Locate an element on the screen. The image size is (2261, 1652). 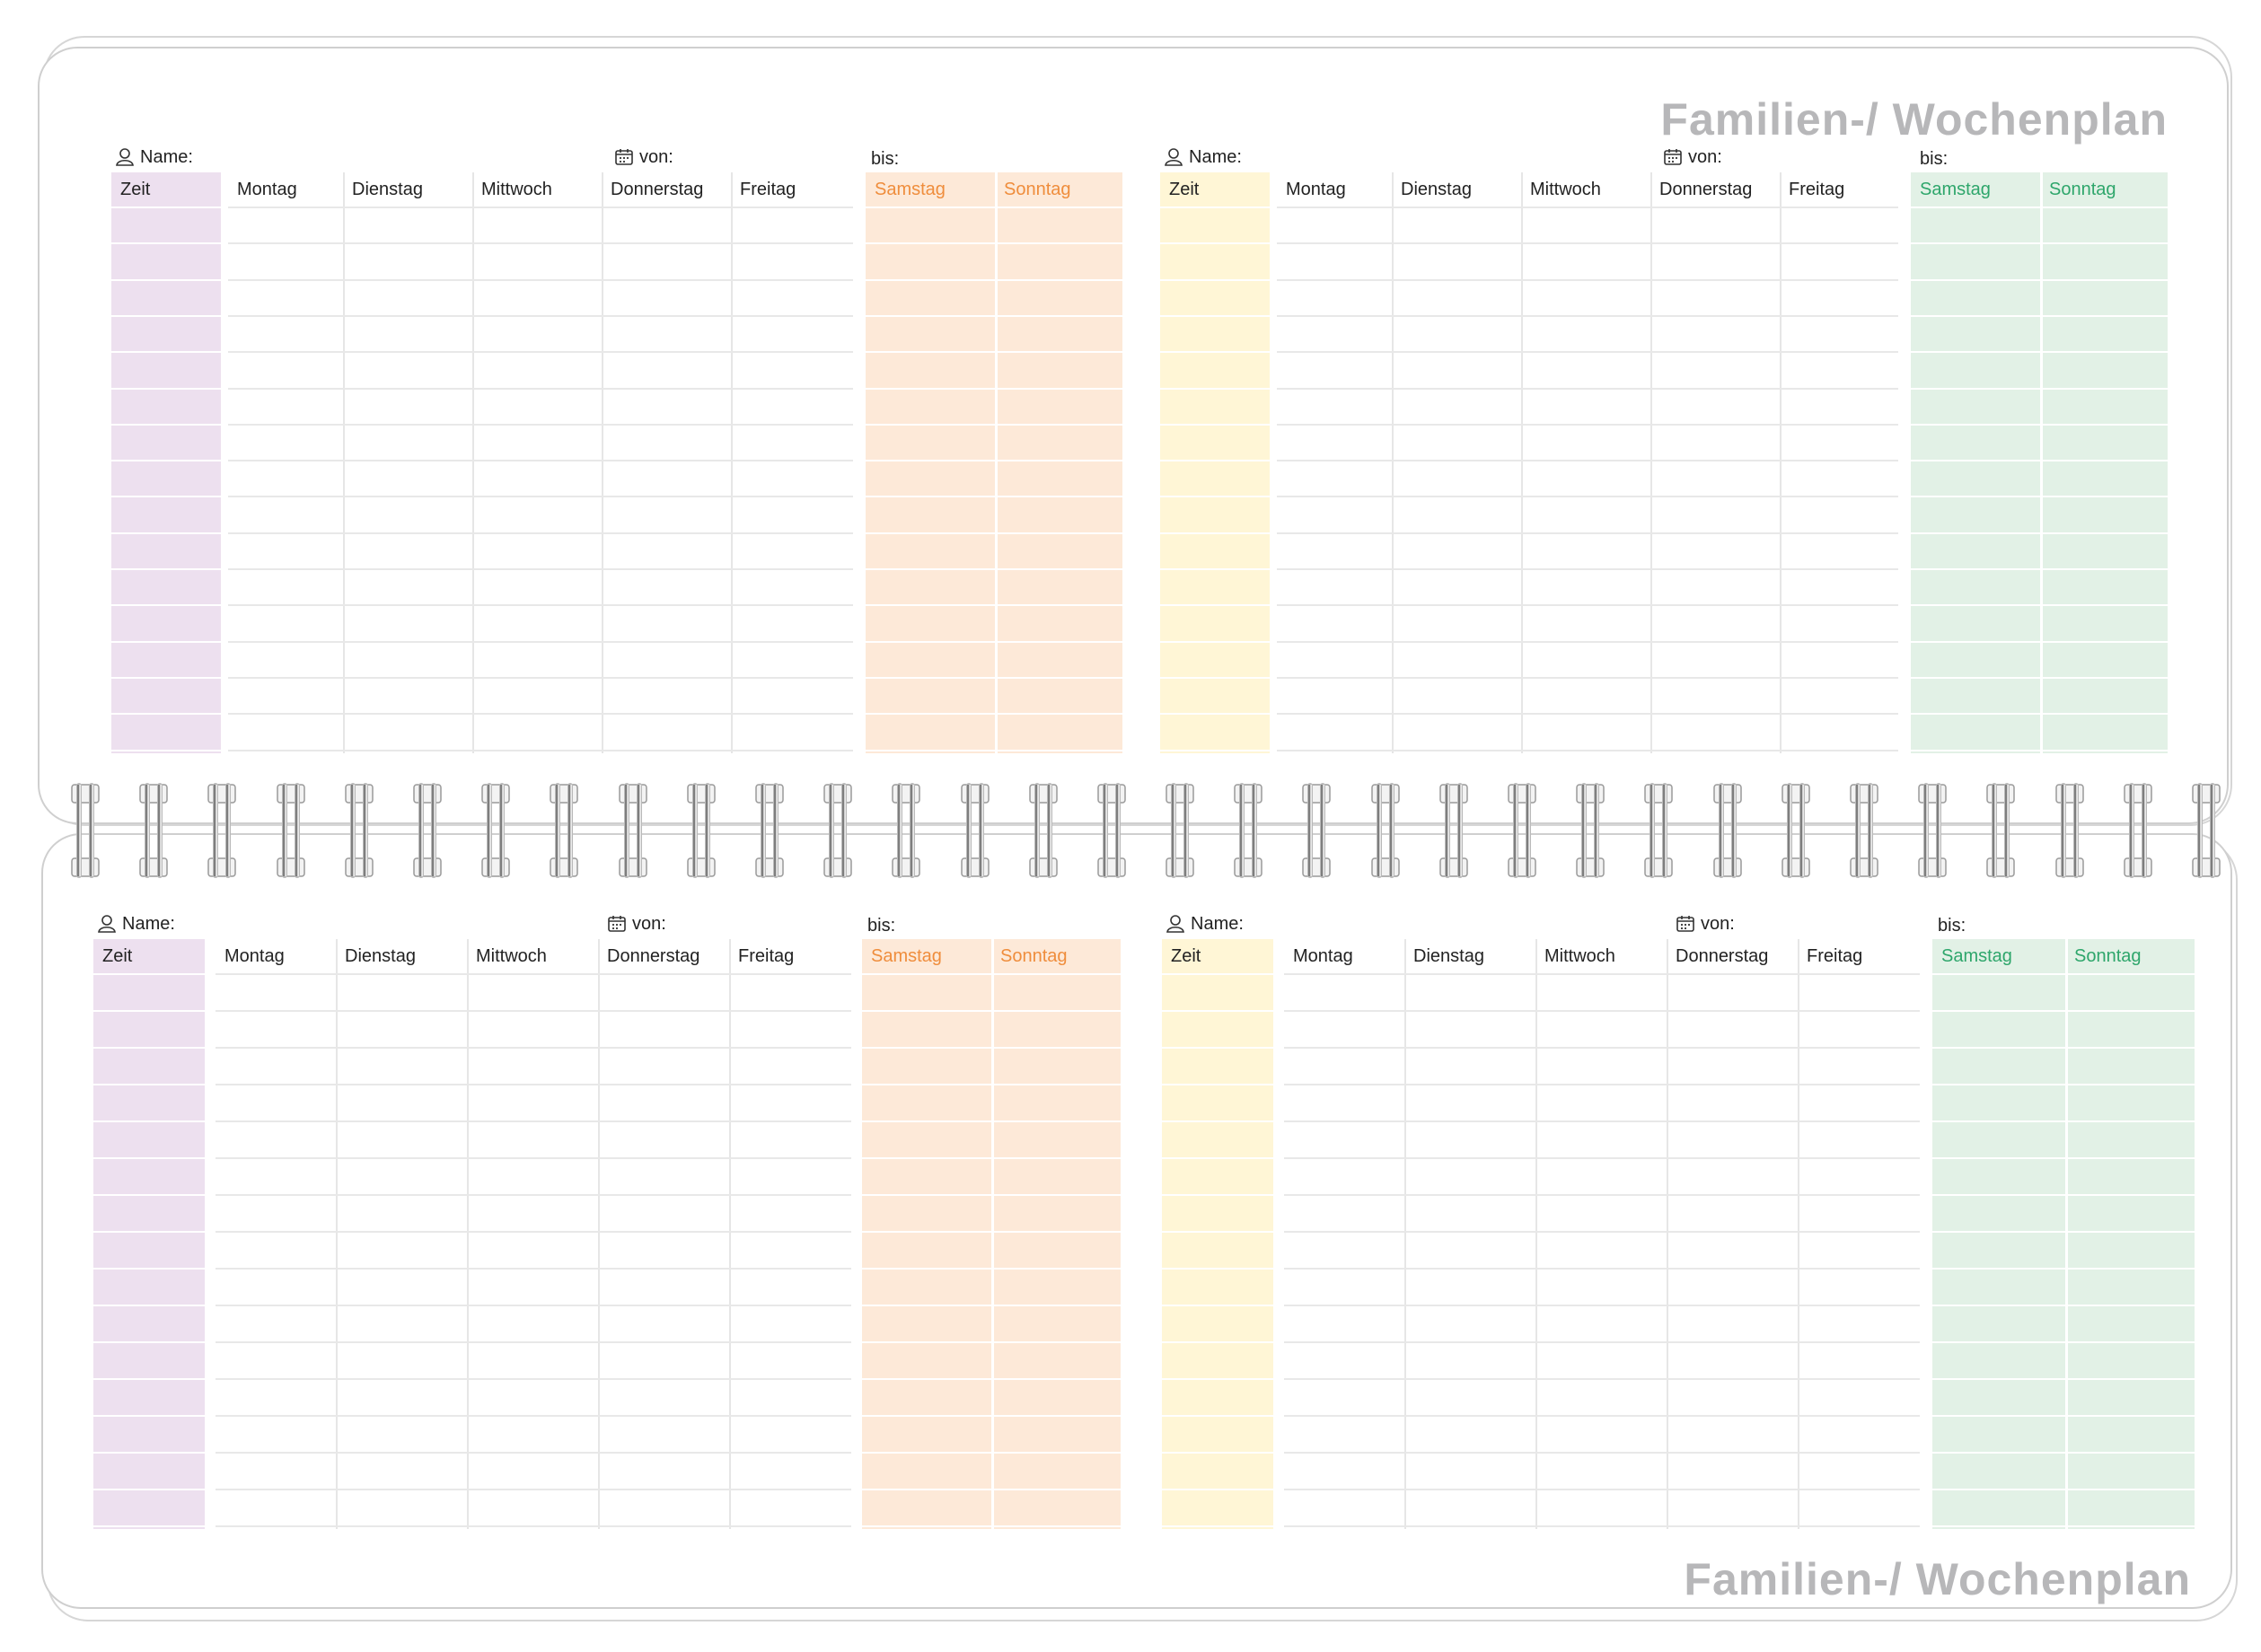
column-header-mittwoch: Mittwoch is located at coordinates (1580, 955).